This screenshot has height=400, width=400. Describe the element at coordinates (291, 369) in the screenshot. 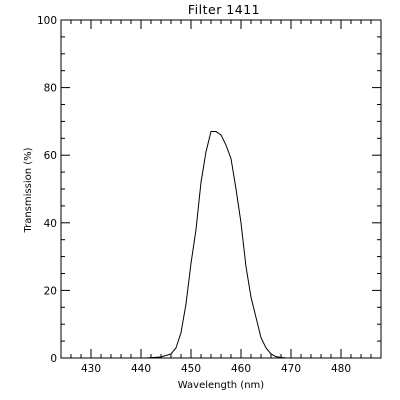

I see `x-tick-label: 470` at that location.